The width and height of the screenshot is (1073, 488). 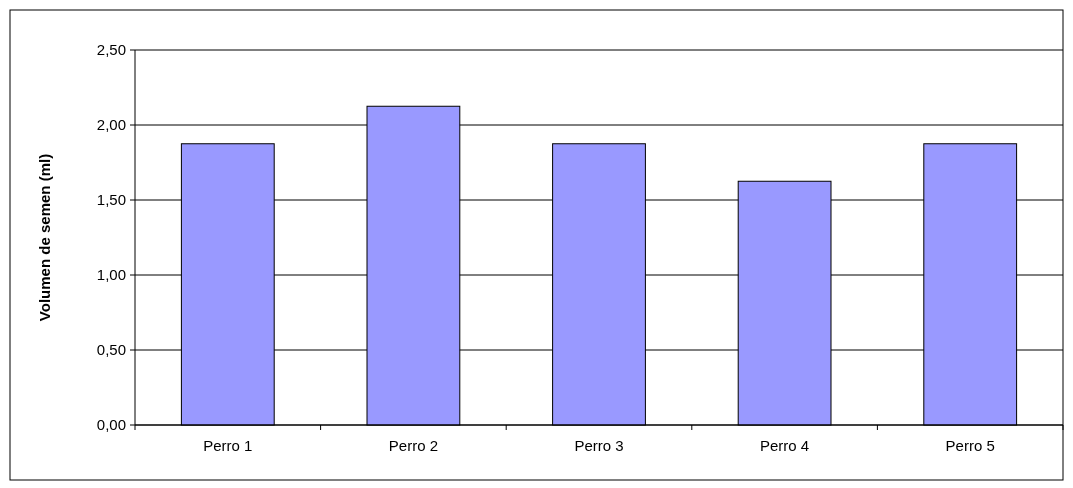 What do you see at coordinates (111, 50) in the screenshot?
I see `y-tick-label: 2,50` at bounding box center [111, 50].